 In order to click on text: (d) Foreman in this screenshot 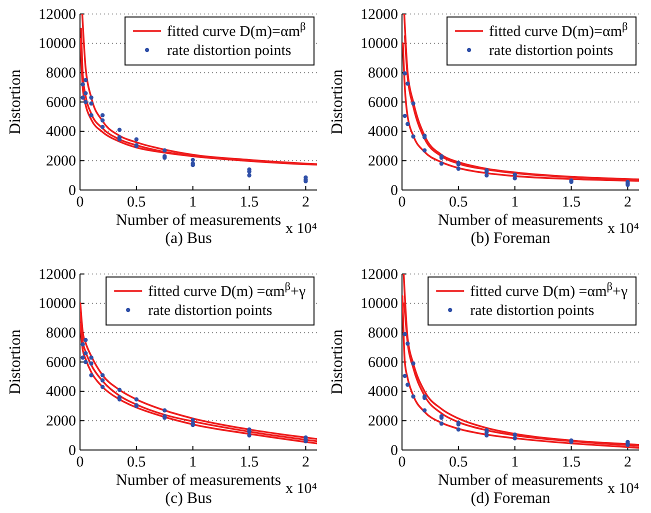, I will do `click(510, 498)`.